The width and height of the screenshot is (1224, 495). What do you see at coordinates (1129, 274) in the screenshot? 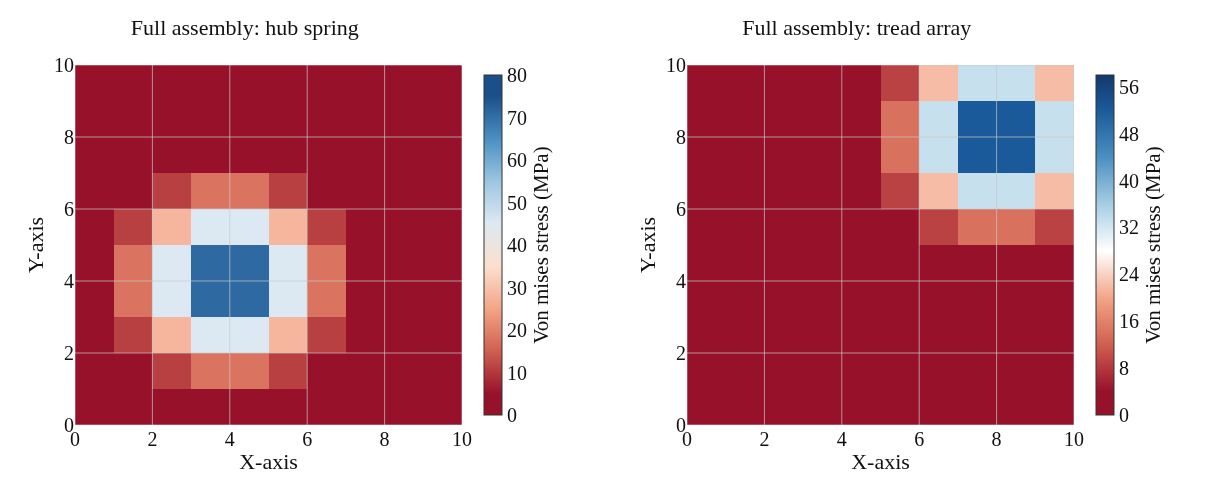
I see `color-bar-label: 24` at bounding box center [1129, 274].